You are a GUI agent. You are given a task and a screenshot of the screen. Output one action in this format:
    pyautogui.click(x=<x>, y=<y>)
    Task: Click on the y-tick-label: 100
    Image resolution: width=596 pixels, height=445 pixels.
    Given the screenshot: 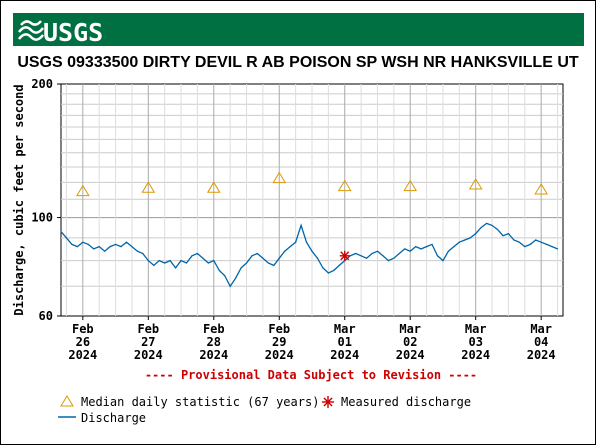 What is the action you would take?
    pyautogui.click(x=42, y=218)
    